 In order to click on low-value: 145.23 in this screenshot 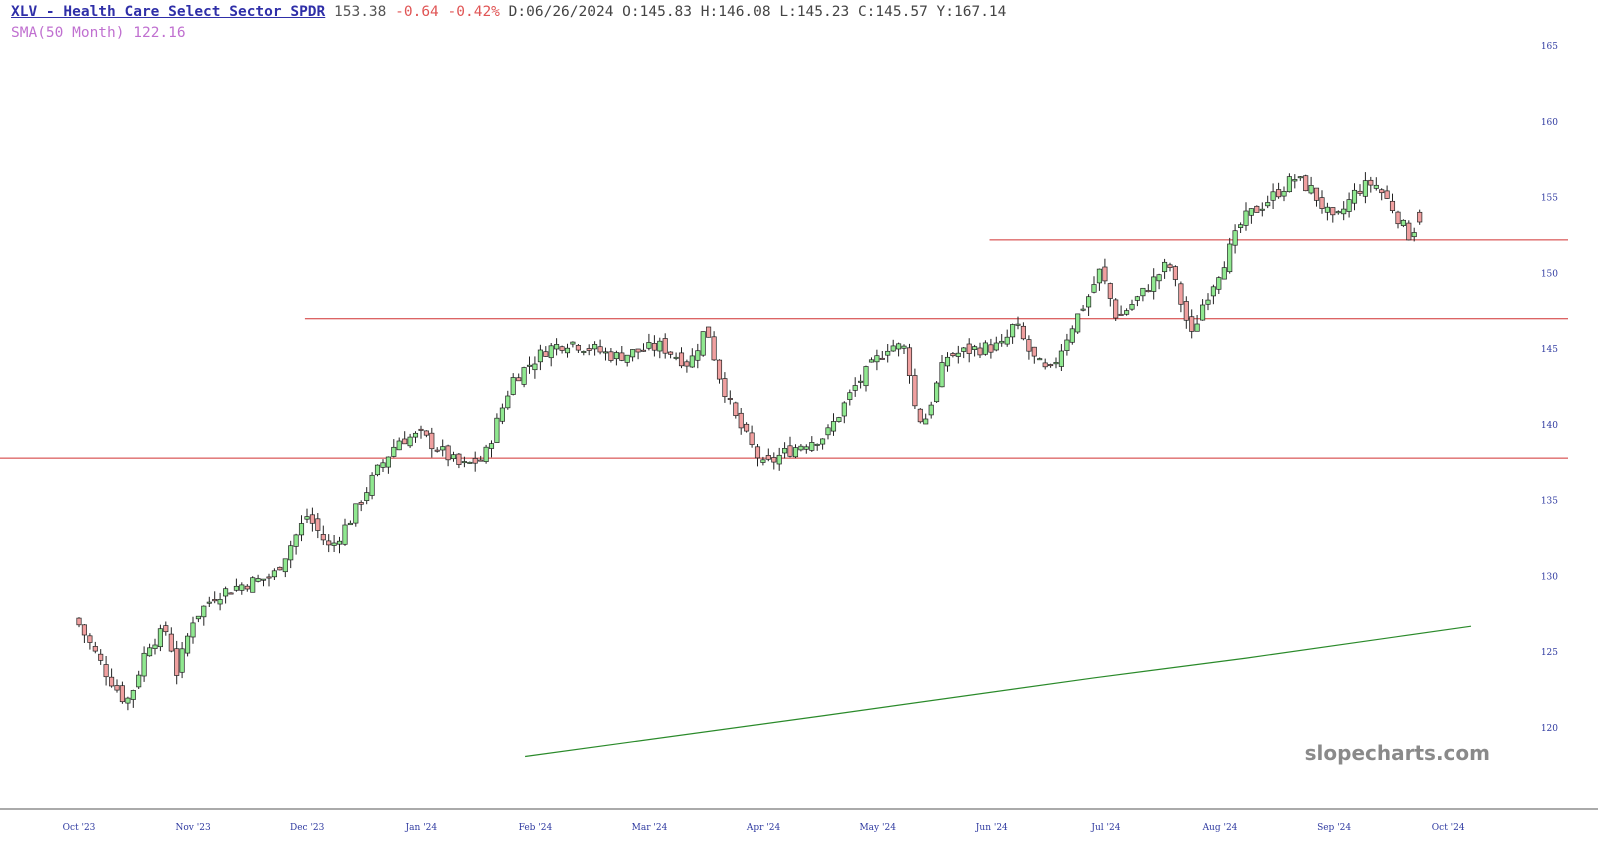, I will do `click(823, 12)`.